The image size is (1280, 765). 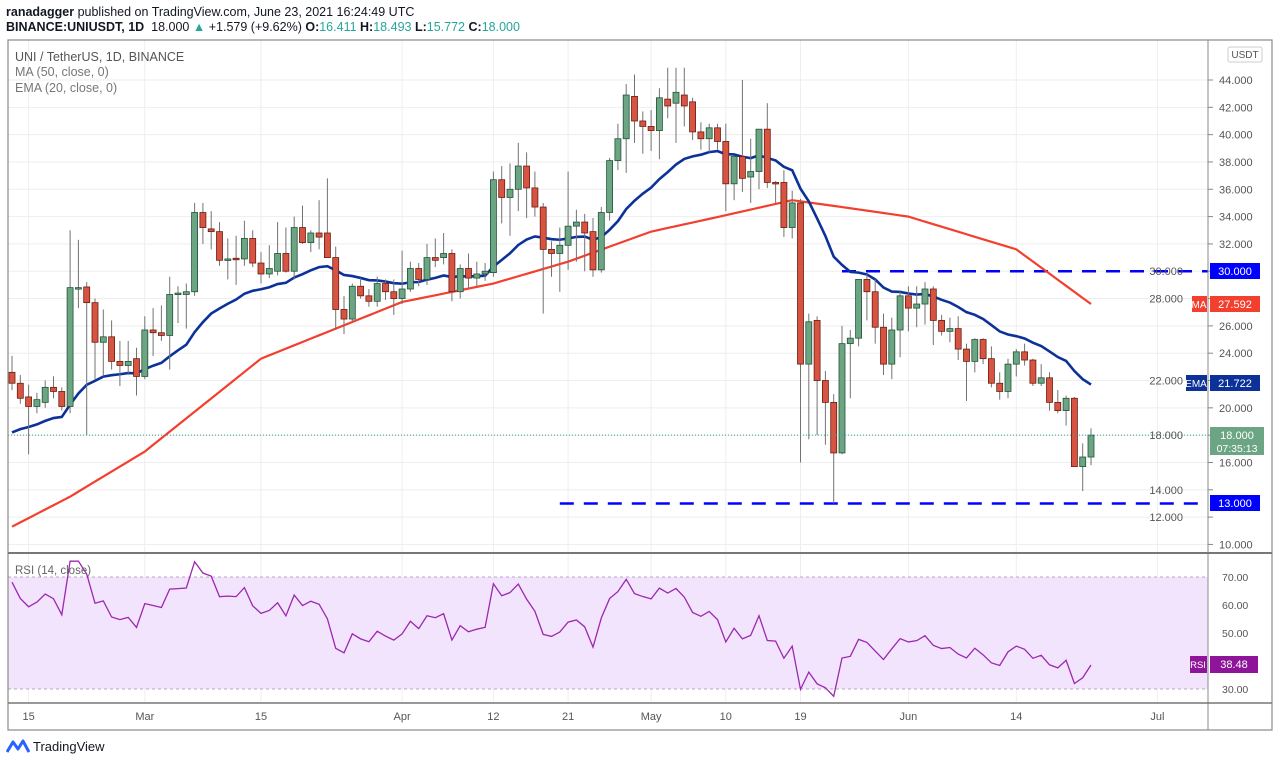 What do you see at coordinates (1236, 354) in the screenshot?
I see `price-tick-label: 24.000` at bounding box center [1236, 354].